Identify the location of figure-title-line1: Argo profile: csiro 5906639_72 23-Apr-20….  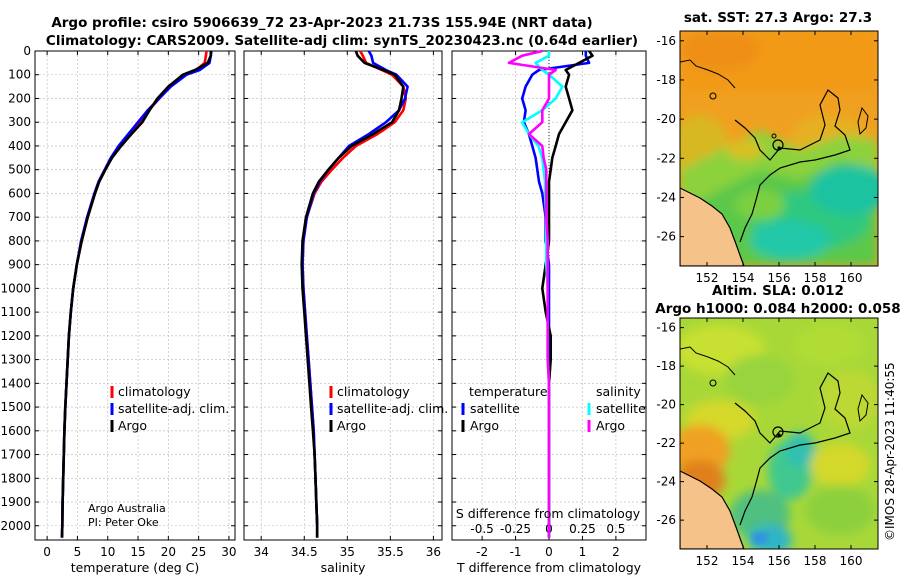
(321, 23).